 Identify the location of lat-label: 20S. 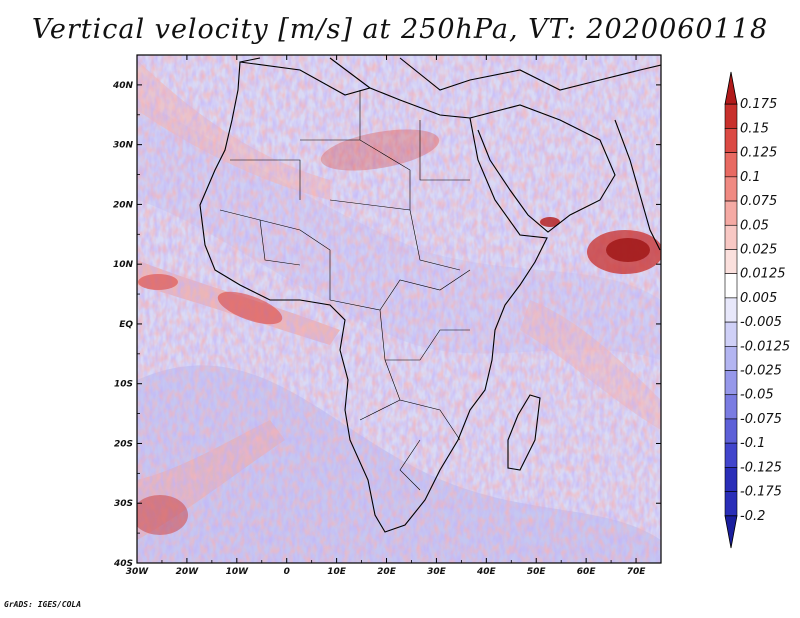
(123, 444).